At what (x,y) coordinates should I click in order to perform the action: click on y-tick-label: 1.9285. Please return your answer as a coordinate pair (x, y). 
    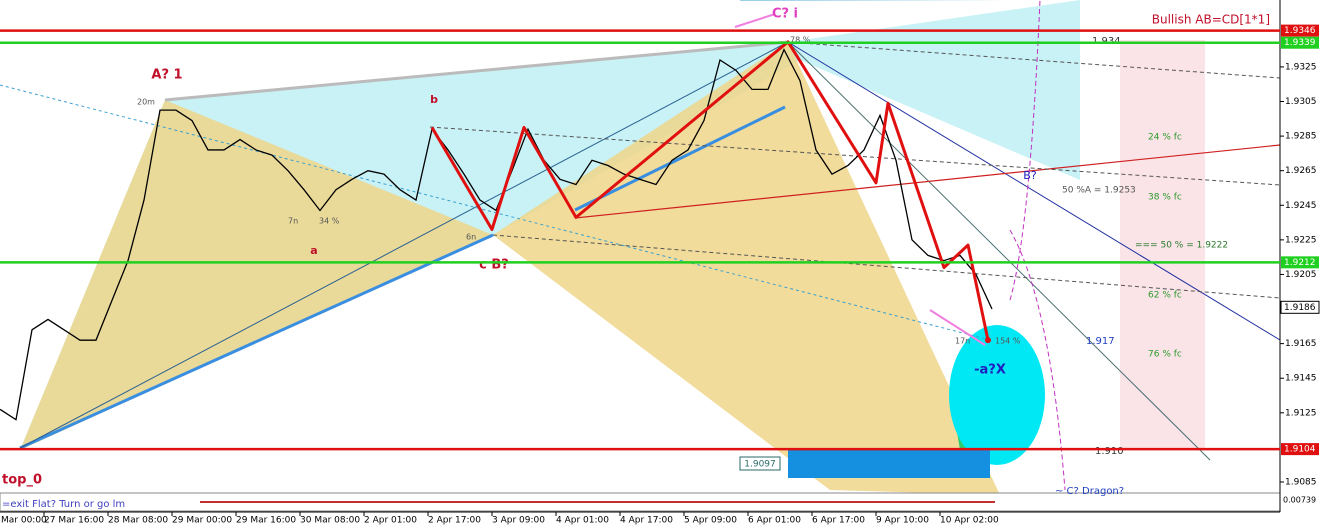
    Looking at the image, I should click on (1301, 137).